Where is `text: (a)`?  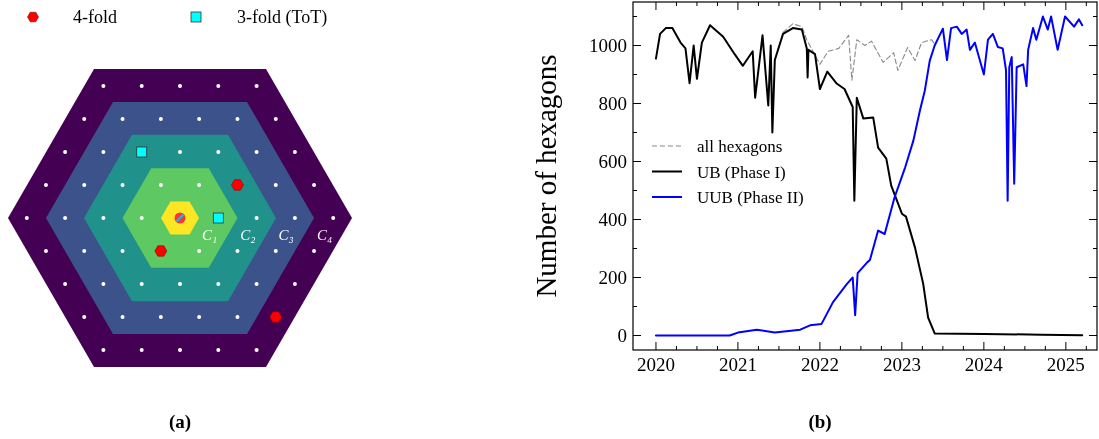
text: (a) is located at coordinates (180, 422).